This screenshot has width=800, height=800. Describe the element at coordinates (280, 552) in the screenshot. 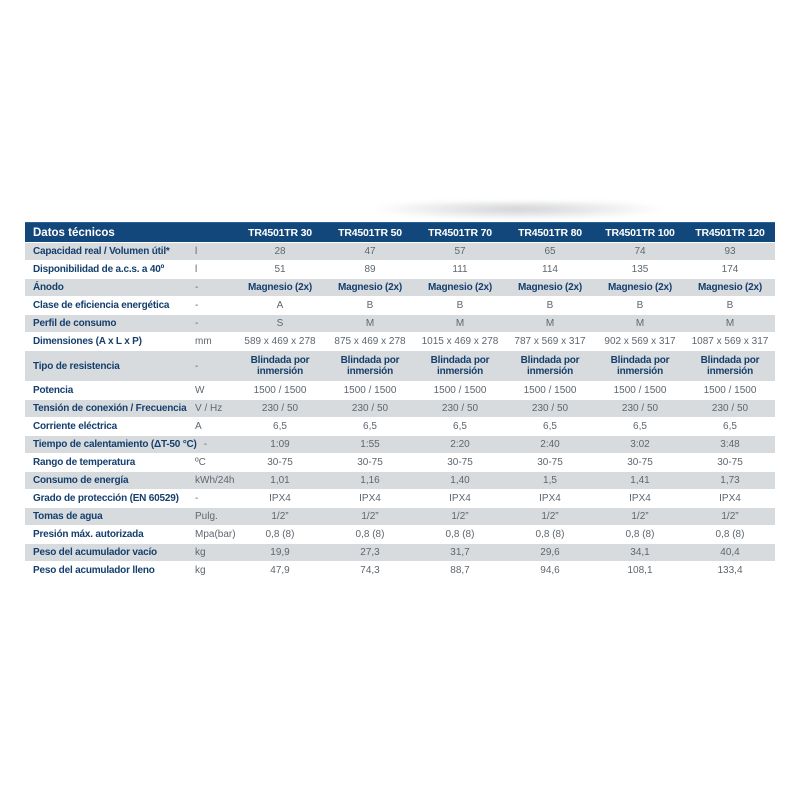

I see `row-value: 19,9` at that location.